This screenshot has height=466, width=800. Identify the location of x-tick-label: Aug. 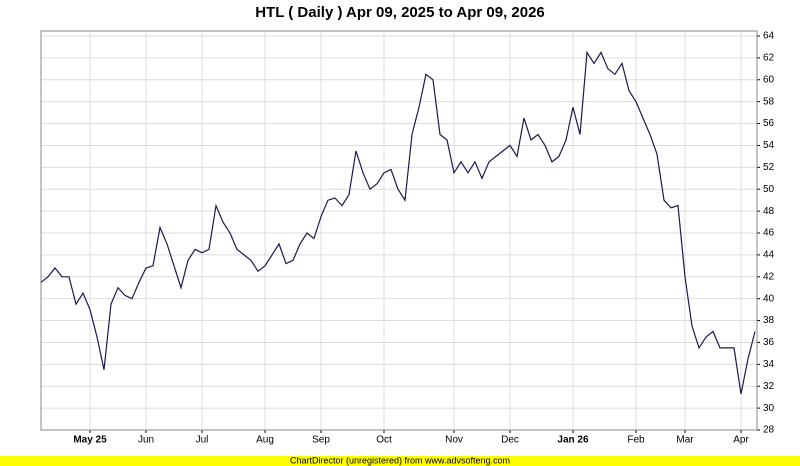
(265, 440).